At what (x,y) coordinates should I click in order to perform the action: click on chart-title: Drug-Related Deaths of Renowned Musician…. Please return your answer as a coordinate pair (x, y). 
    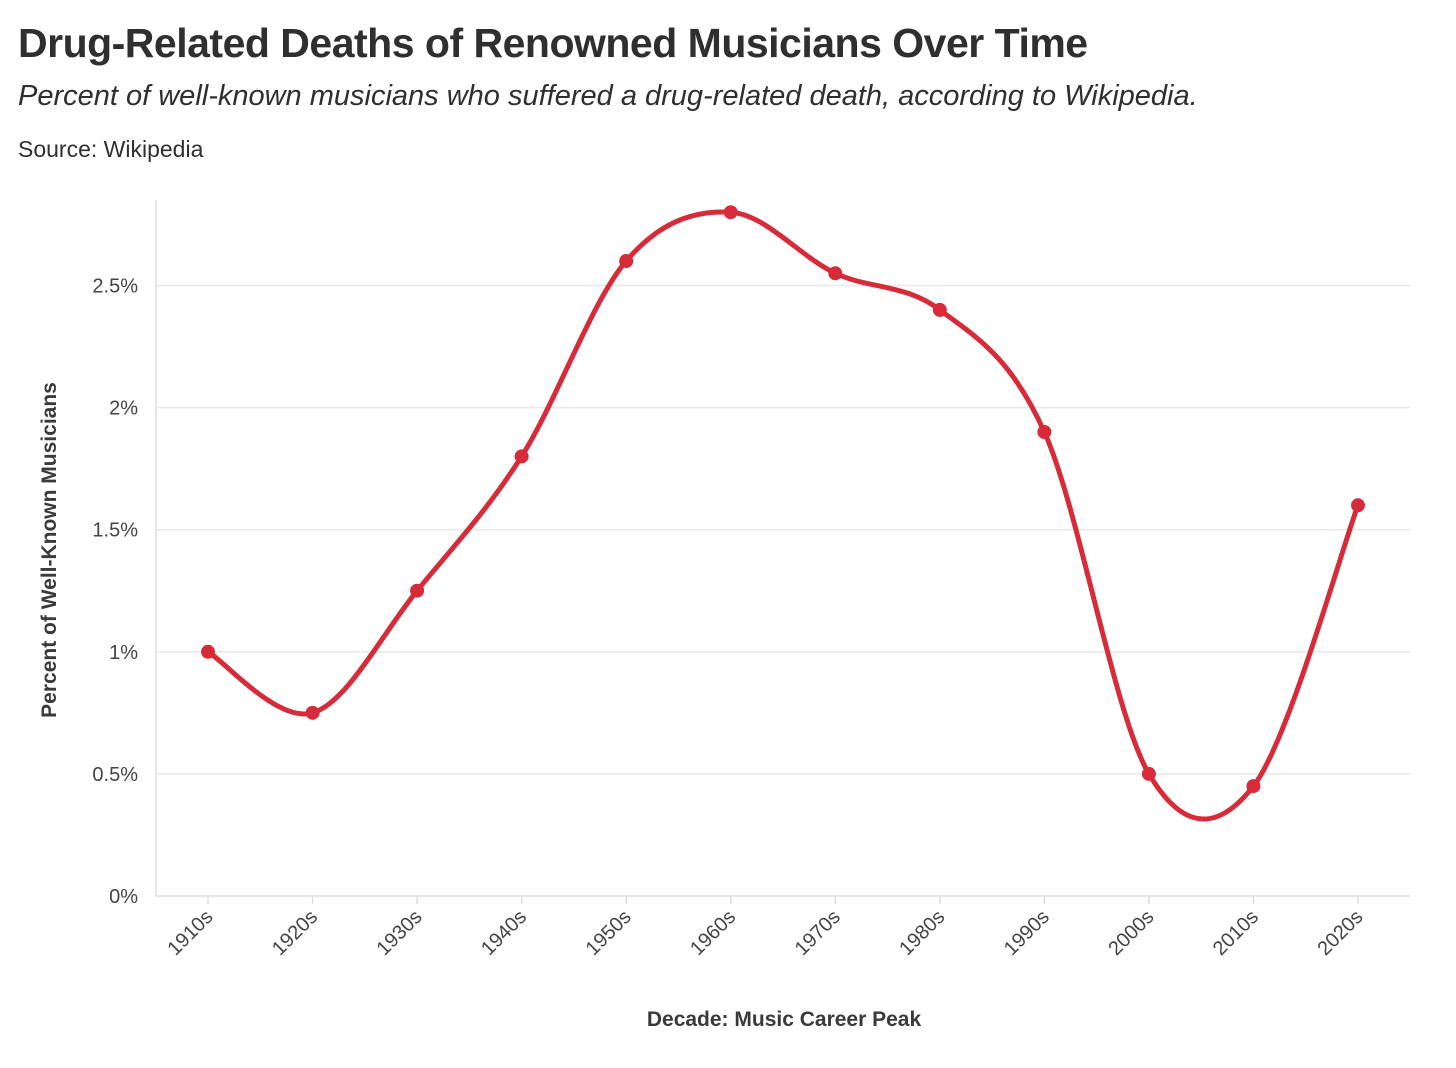
    Looking at the image, I should click on (553, 43).